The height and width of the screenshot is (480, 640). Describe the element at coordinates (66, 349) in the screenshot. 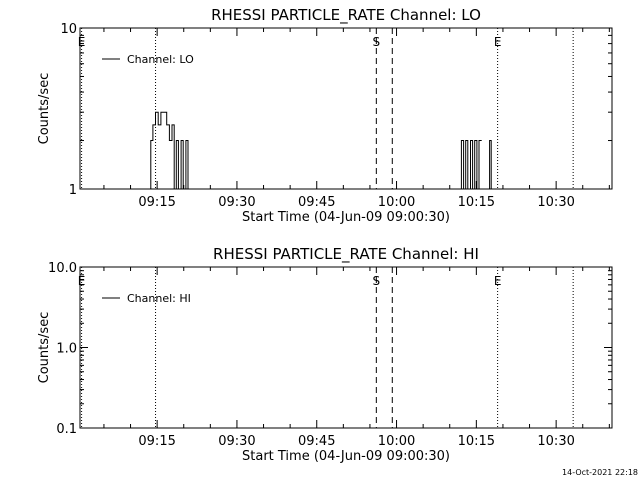

I see `y-tick-label: 1.0` at that location.